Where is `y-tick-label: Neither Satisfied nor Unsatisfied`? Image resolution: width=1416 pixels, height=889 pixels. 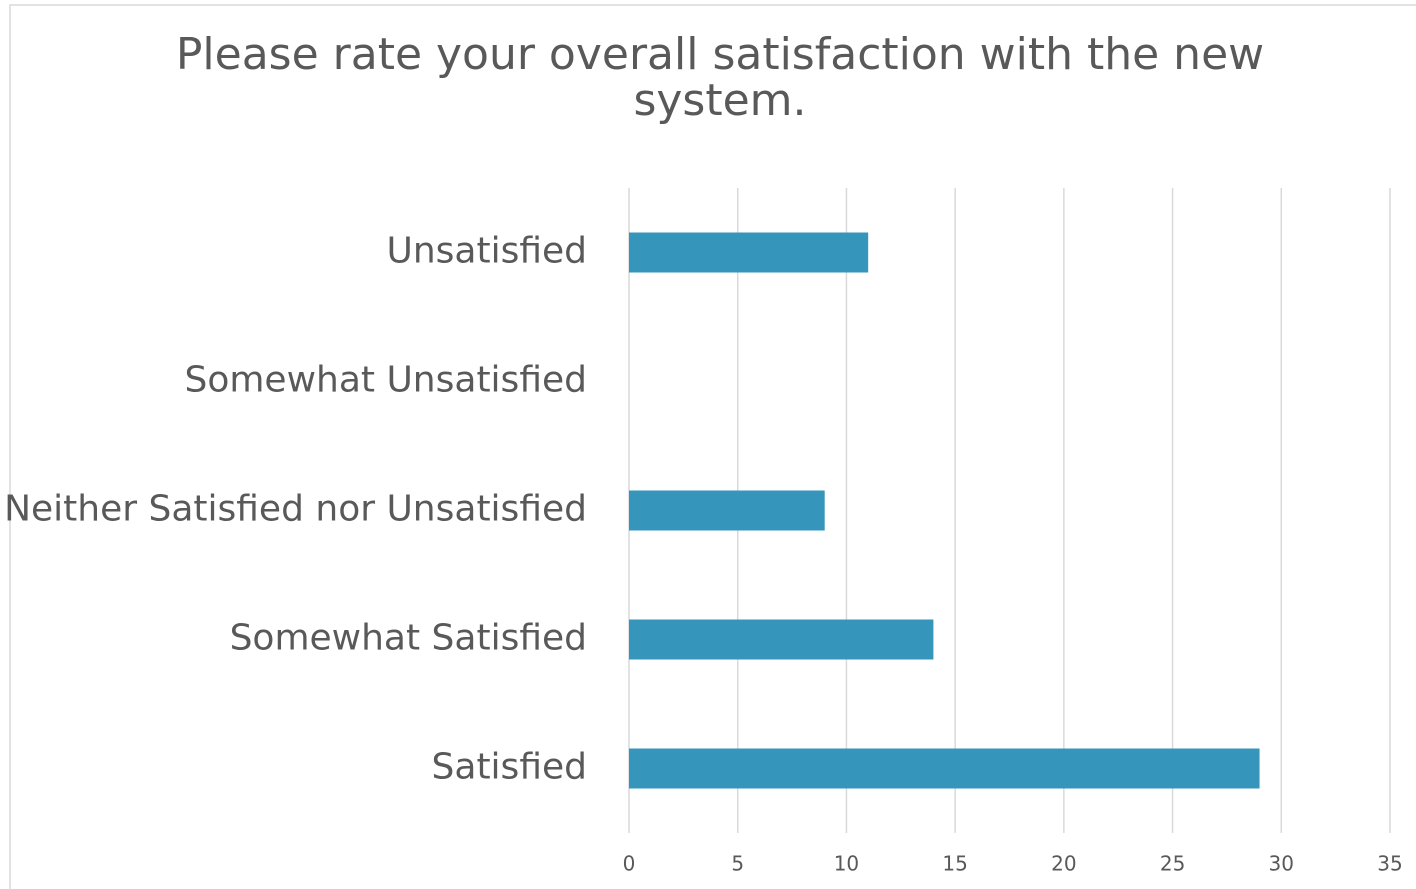
y-tick-label: Neither Satisfied nor Unsatisfied is located at coordinates (295, 509).